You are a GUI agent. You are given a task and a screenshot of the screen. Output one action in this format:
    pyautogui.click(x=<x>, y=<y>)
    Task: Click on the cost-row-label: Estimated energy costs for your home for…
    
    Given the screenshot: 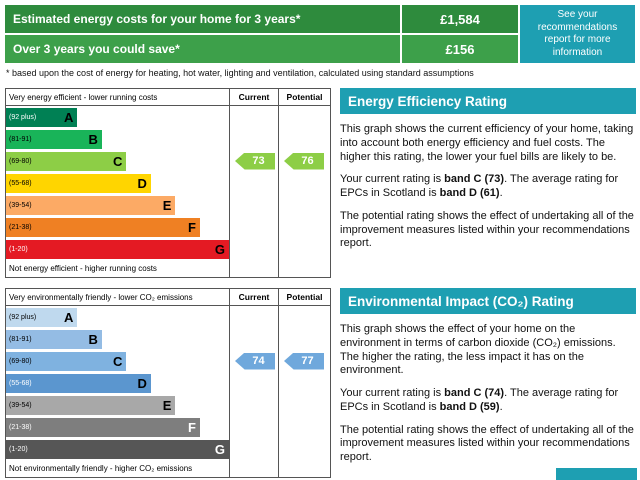 What is the action you would take?
    pyautogui.click(x=202, y=19)
    